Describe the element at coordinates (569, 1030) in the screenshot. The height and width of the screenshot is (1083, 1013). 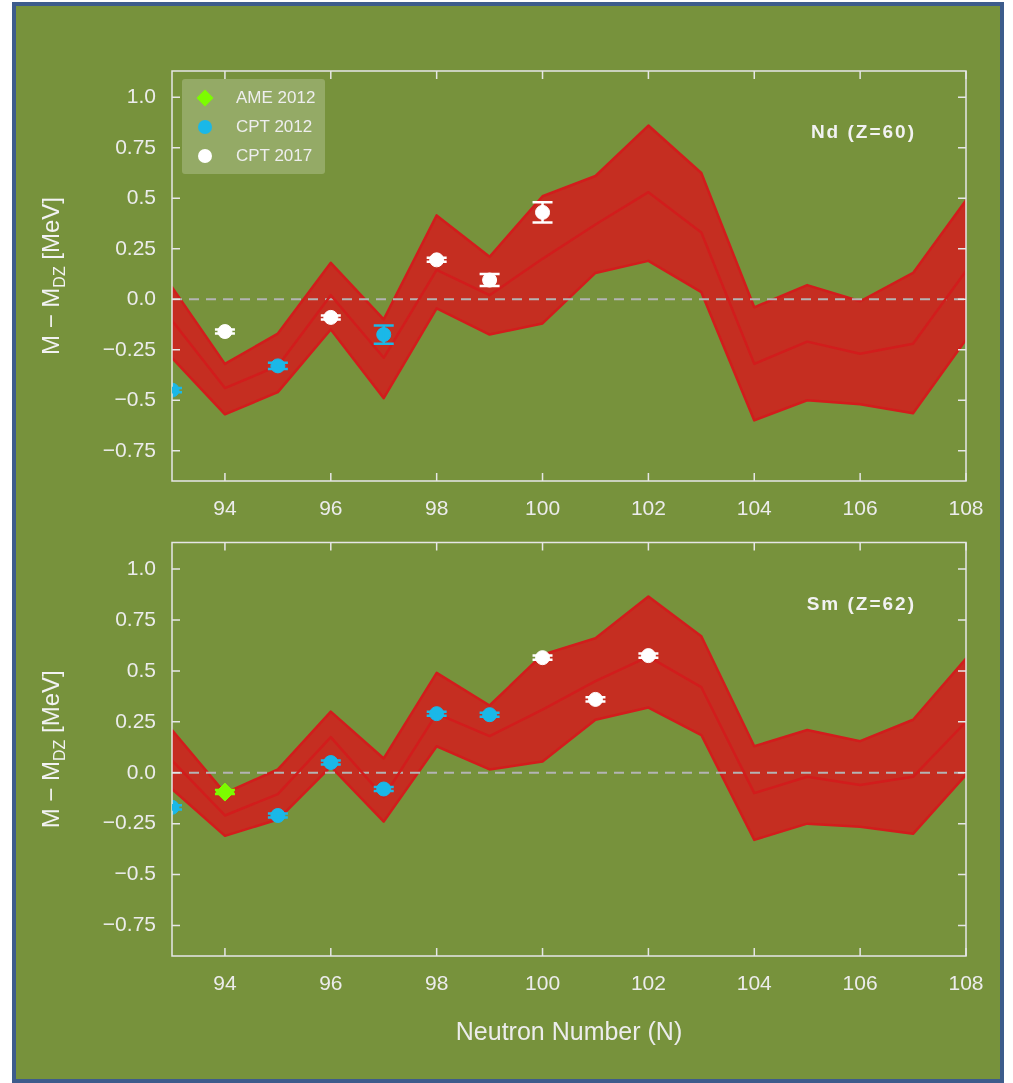
I see `x-axis-title: Neutron Number (N)` at that location.